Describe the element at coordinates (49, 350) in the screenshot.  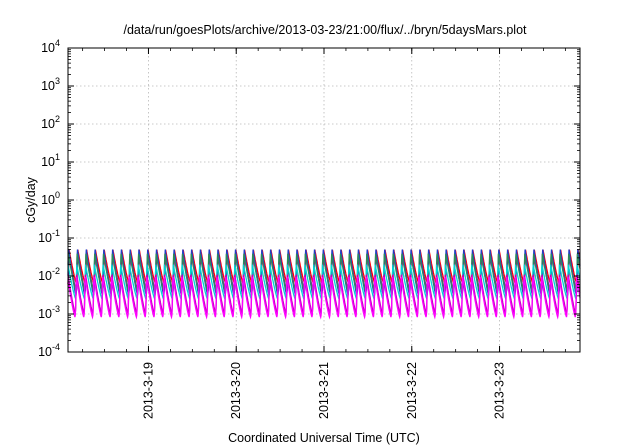
I see `y-tick-label: 10⁻⁴` at that location.